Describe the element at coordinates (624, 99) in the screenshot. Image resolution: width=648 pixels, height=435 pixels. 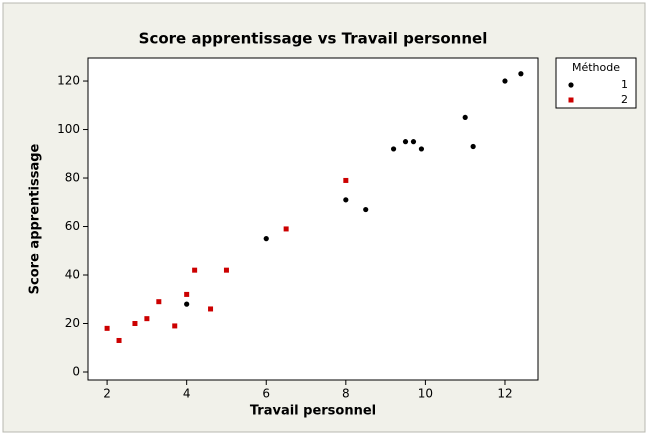
I see `legend-label: 2` at that location.